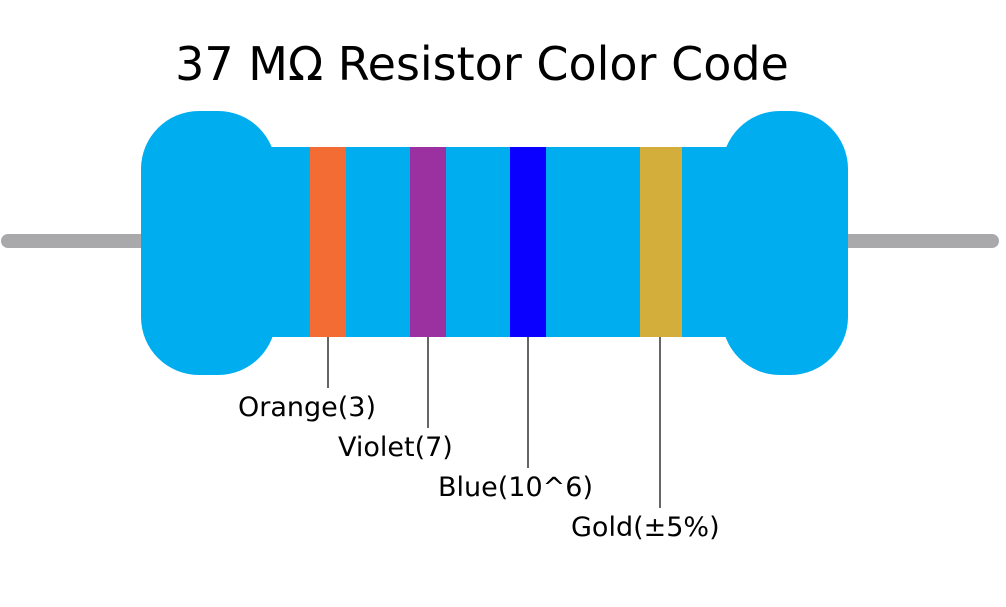 The image size is (1006, 607). I want to click on orange-band, so click(328, 242).